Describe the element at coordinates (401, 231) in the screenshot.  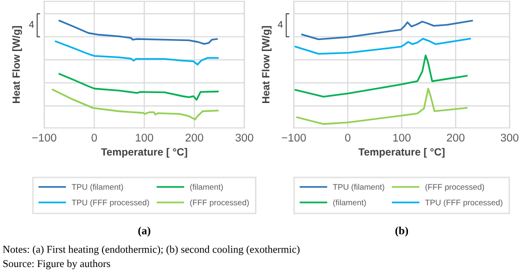
I see `text: (b)` at that location.